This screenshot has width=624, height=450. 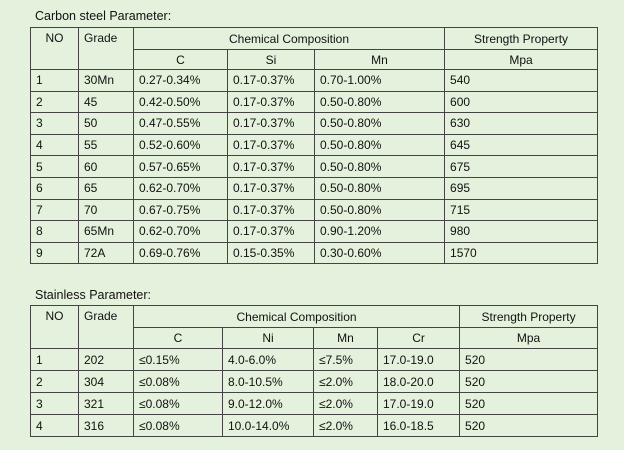 What do you see at coordinates (268, 381) in the screenshot?
I see `table-cell: 8.0-10.5%` at bounding box center [268, 381].